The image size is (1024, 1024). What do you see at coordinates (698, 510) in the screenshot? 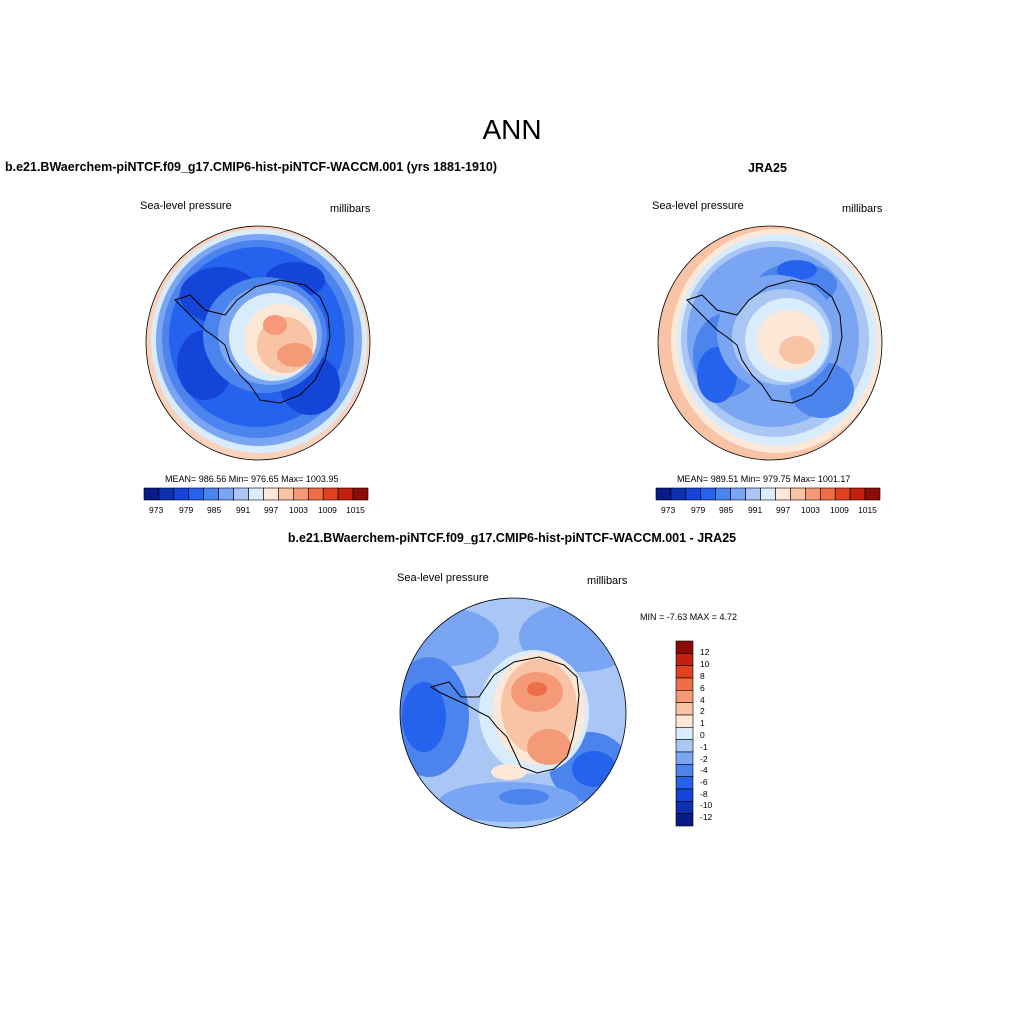
I see `panel2-tick: 979` at bounding box center [698, 510].